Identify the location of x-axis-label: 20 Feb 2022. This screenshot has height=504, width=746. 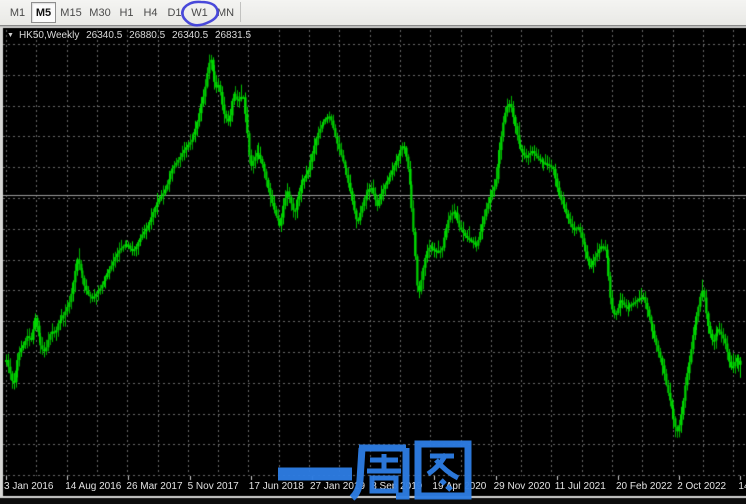
(644, 486).